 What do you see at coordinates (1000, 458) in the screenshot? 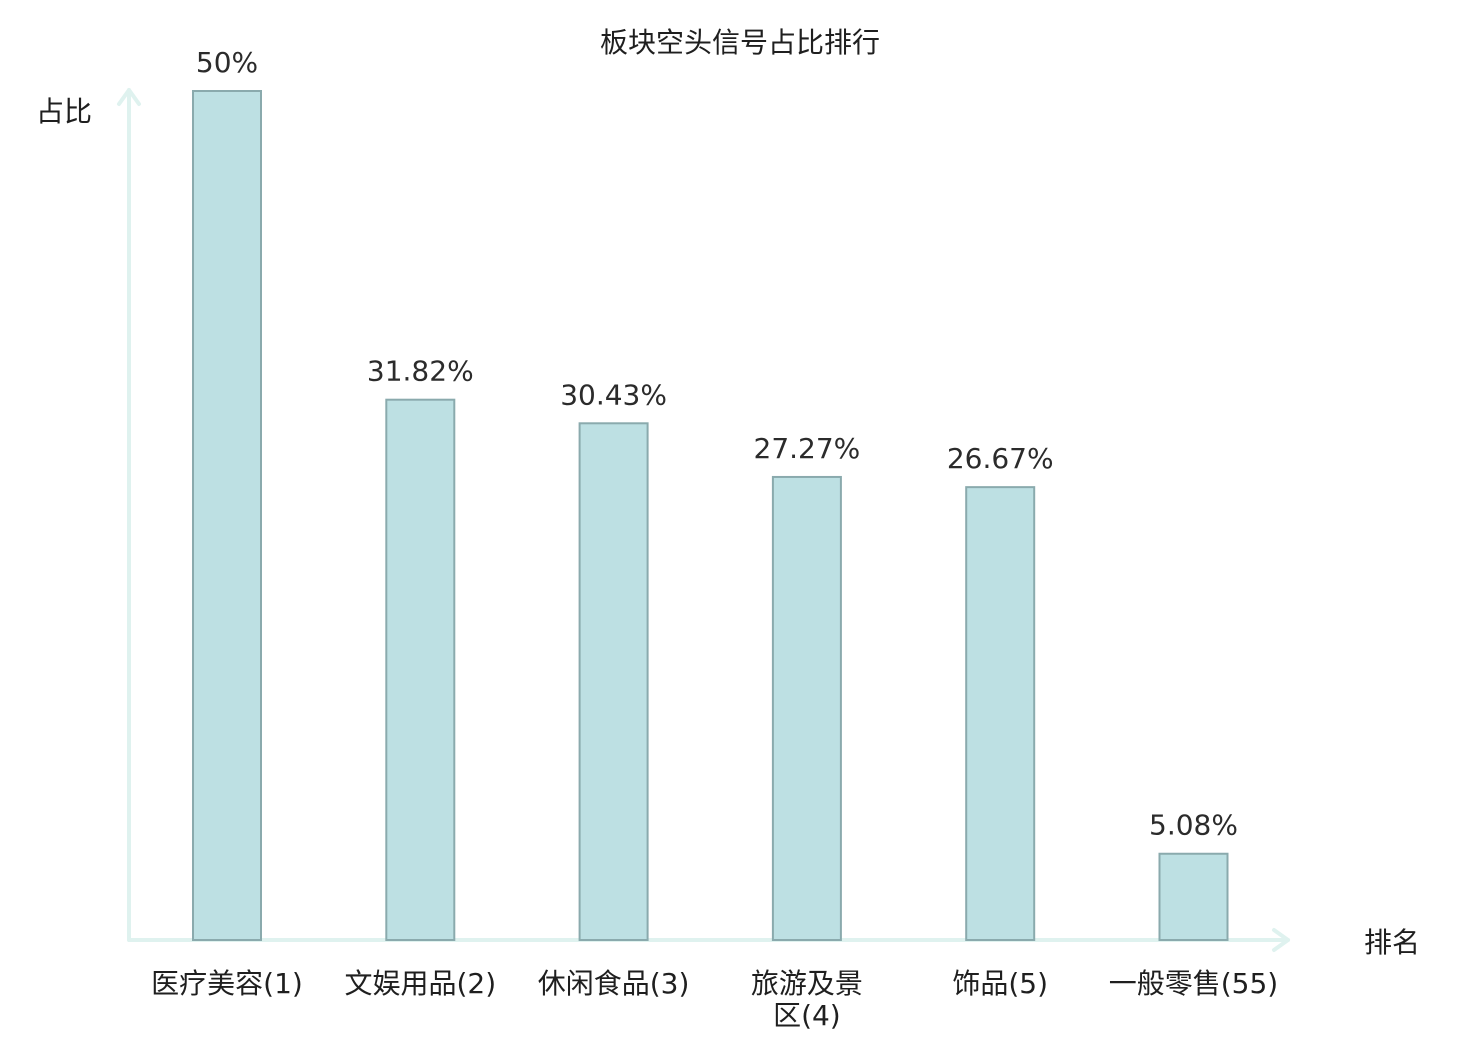
I see `value-label: 26.67%` at bounding box center [1000, 458].